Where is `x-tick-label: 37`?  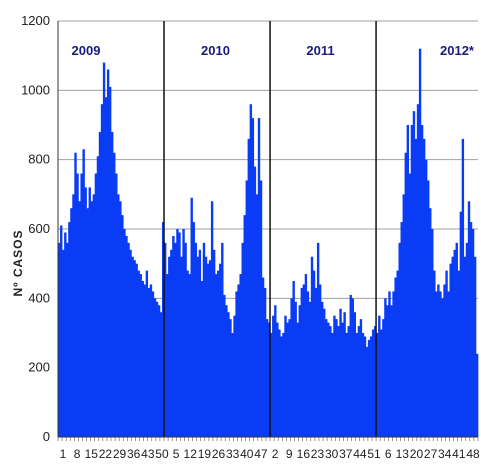 x-tick-label: 37 is located at coordinates (346, 454).